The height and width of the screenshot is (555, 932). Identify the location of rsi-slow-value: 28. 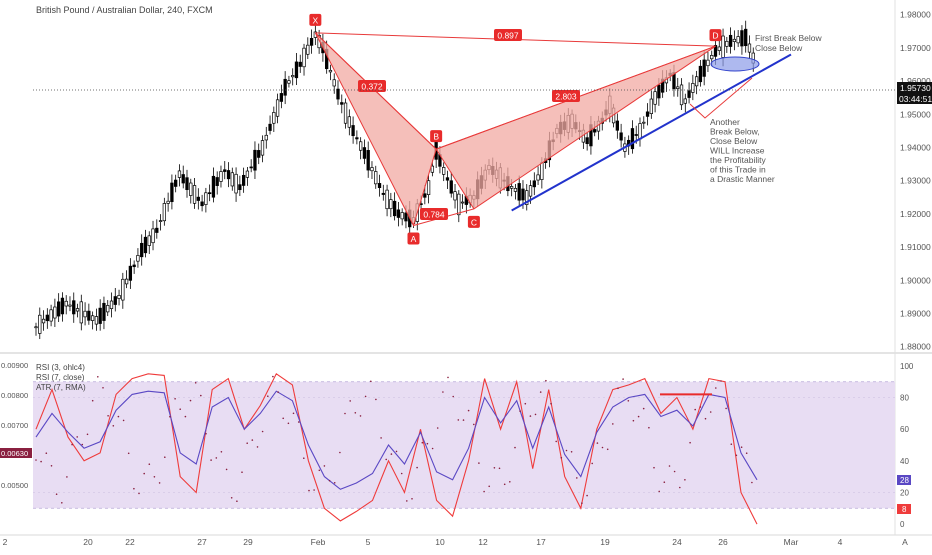
(904, 480).